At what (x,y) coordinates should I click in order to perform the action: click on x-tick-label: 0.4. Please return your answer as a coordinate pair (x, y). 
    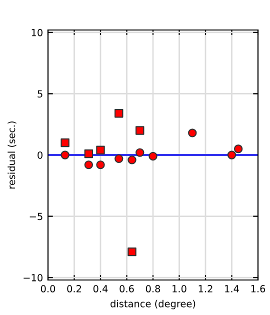
    Looking at the image, I should click on (100, 288).